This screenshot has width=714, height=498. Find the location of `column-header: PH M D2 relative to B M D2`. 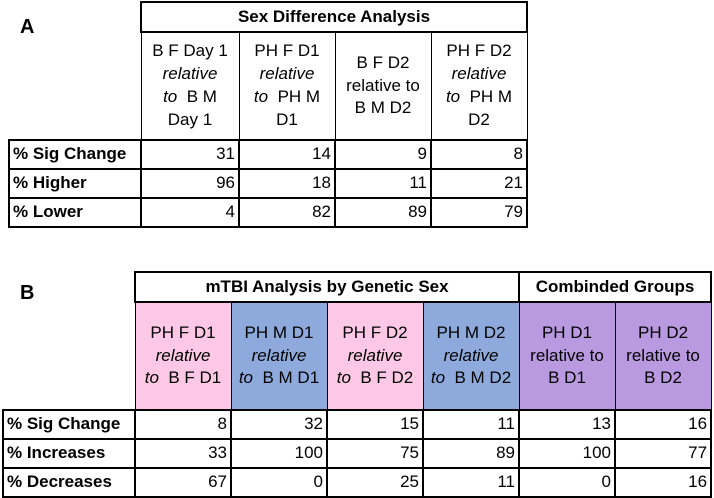

column-header: PH M D2 relative to B M D2 is located at coordinates (471, 356).